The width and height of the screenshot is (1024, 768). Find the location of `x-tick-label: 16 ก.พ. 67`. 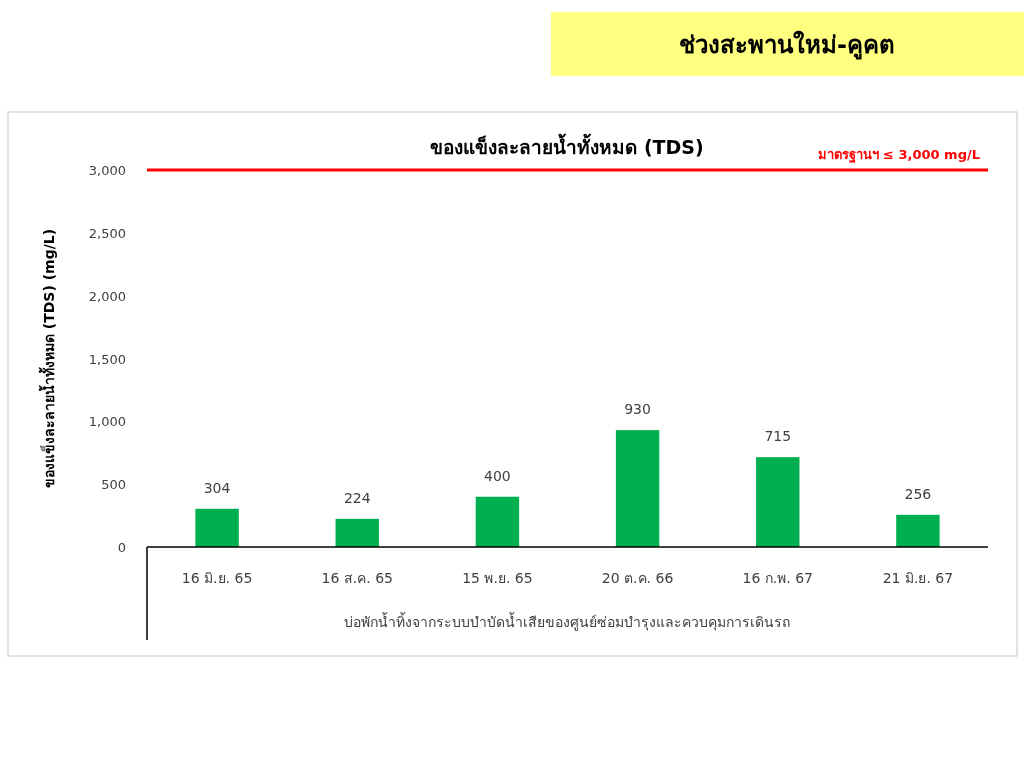

x-tick-label: 16 ก.พ. 67 is located at coordinates (777, 578).